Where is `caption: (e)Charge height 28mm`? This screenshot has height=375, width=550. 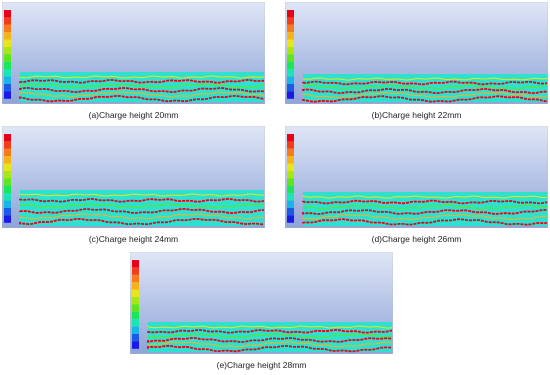 caption: (e)Charge height 28mm is located at coordinates (261, 365).